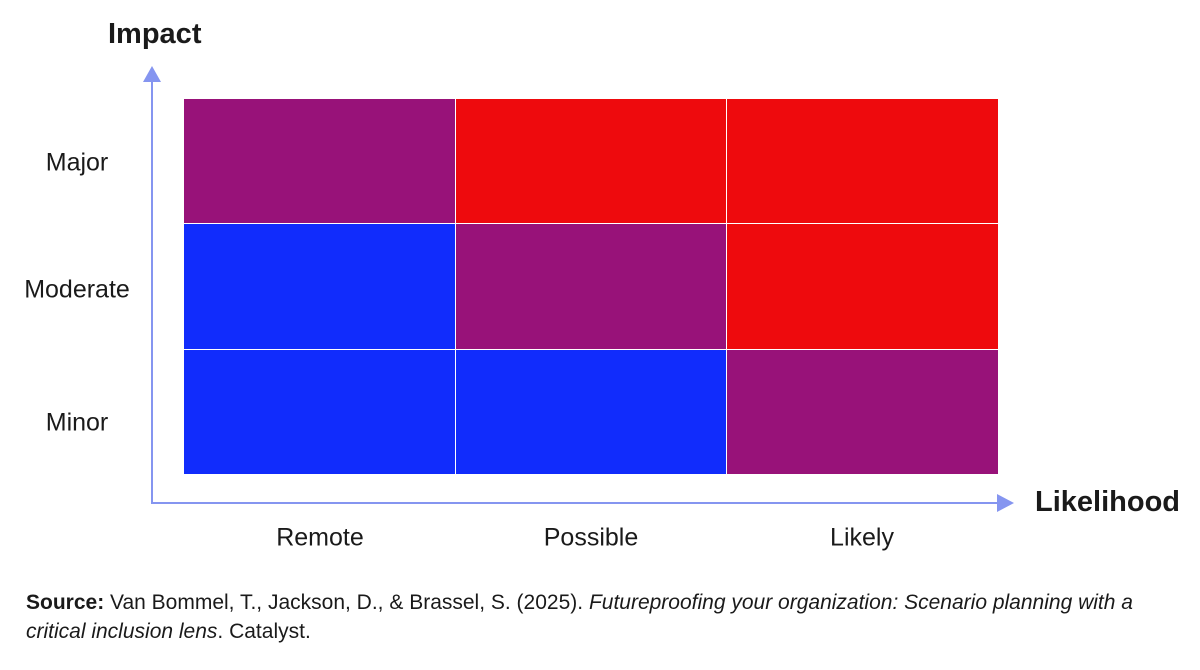 The image size is (1200, 670). What do you see at coordinates (591, 411) in the screenshot?
I see `risk-cell-minor-possible` at bounding box center [591, 411].